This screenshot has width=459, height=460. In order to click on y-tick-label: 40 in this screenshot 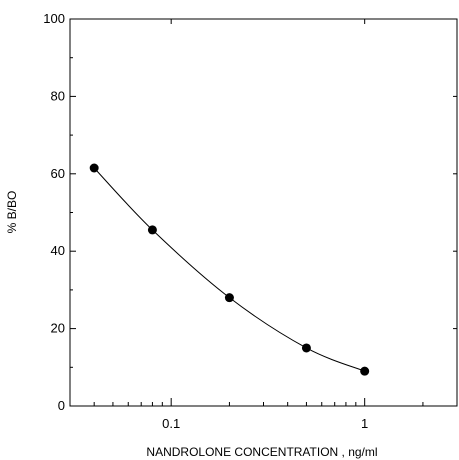, I will do `click(58, 250)`.